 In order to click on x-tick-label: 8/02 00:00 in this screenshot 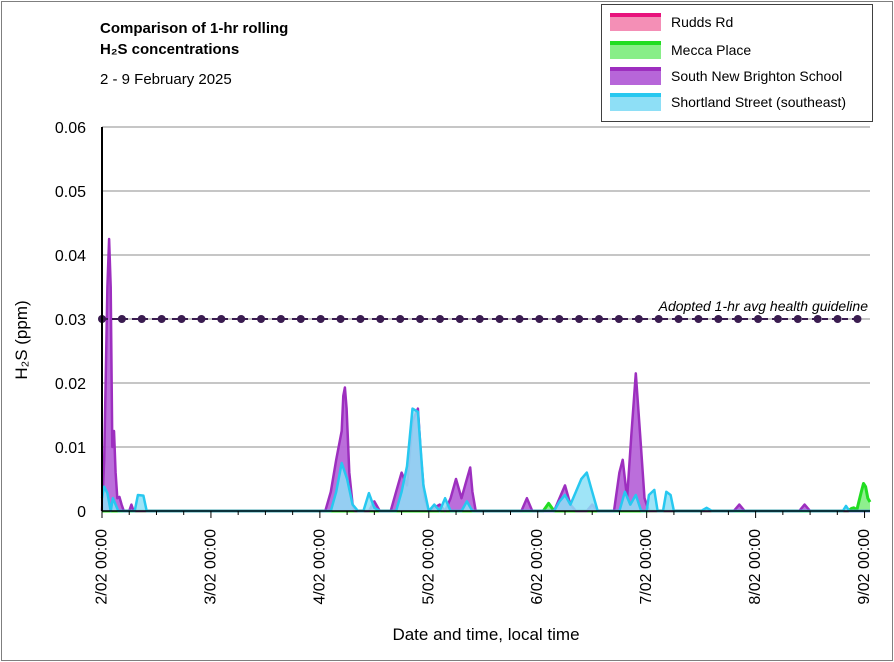, I will do `click(755, 567)`.